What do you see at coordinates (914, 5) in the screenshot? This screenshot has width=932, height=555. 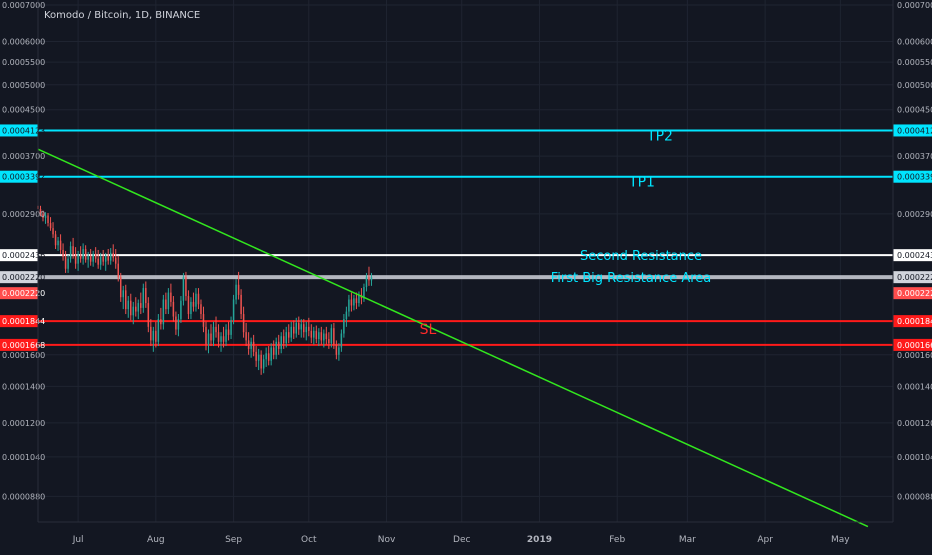 I see `y-tick-label-right: 0.0007000` at bounding box center [914, 5].